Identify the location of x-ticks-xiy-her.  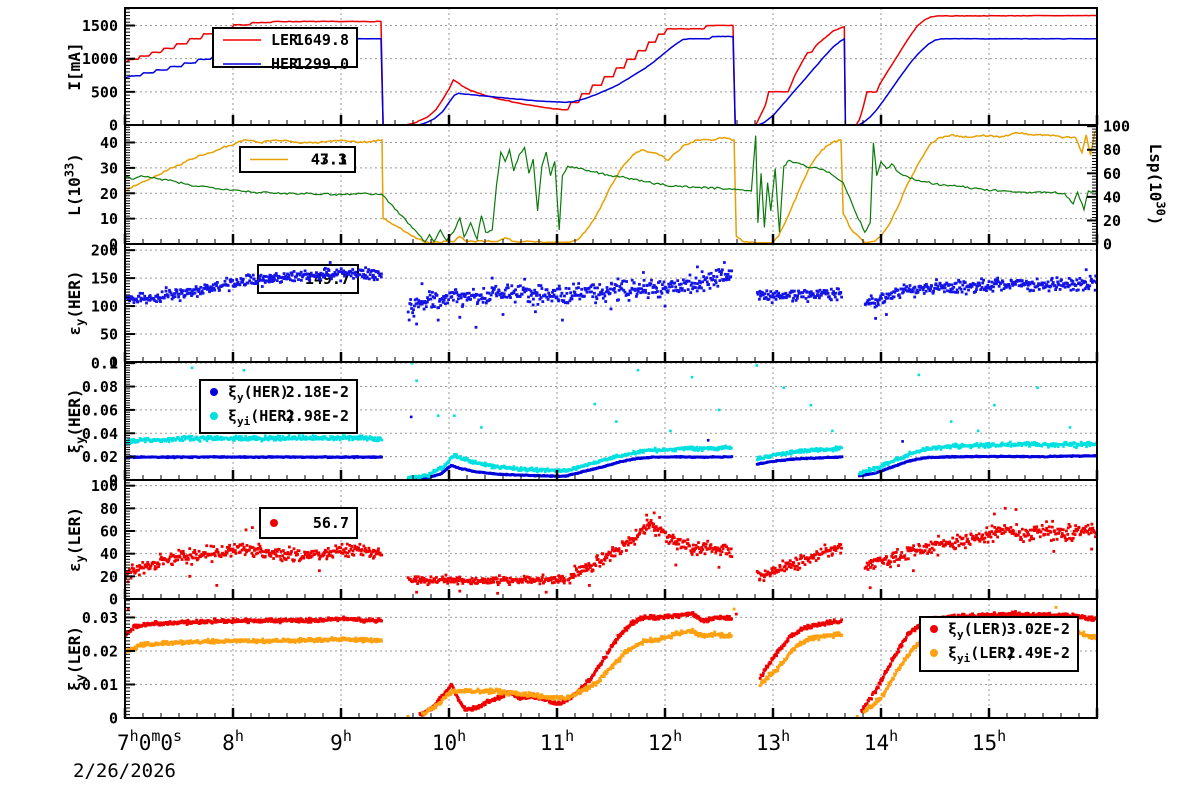
(611, 475).